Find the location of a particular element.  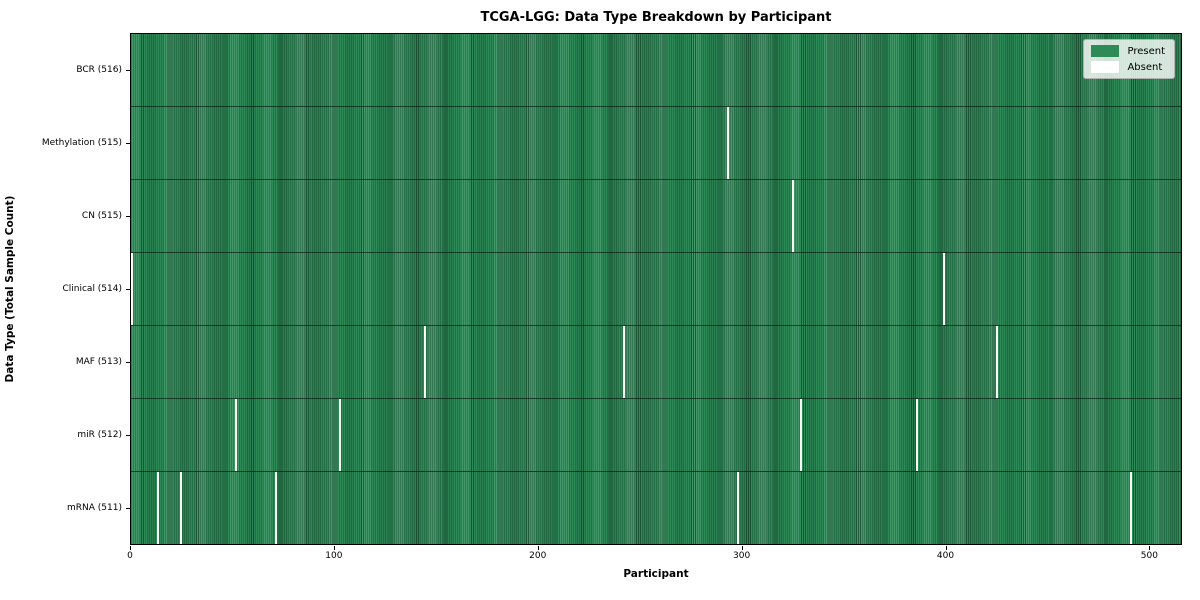

heatmap-row-mir is located at coordinates (656, 435).